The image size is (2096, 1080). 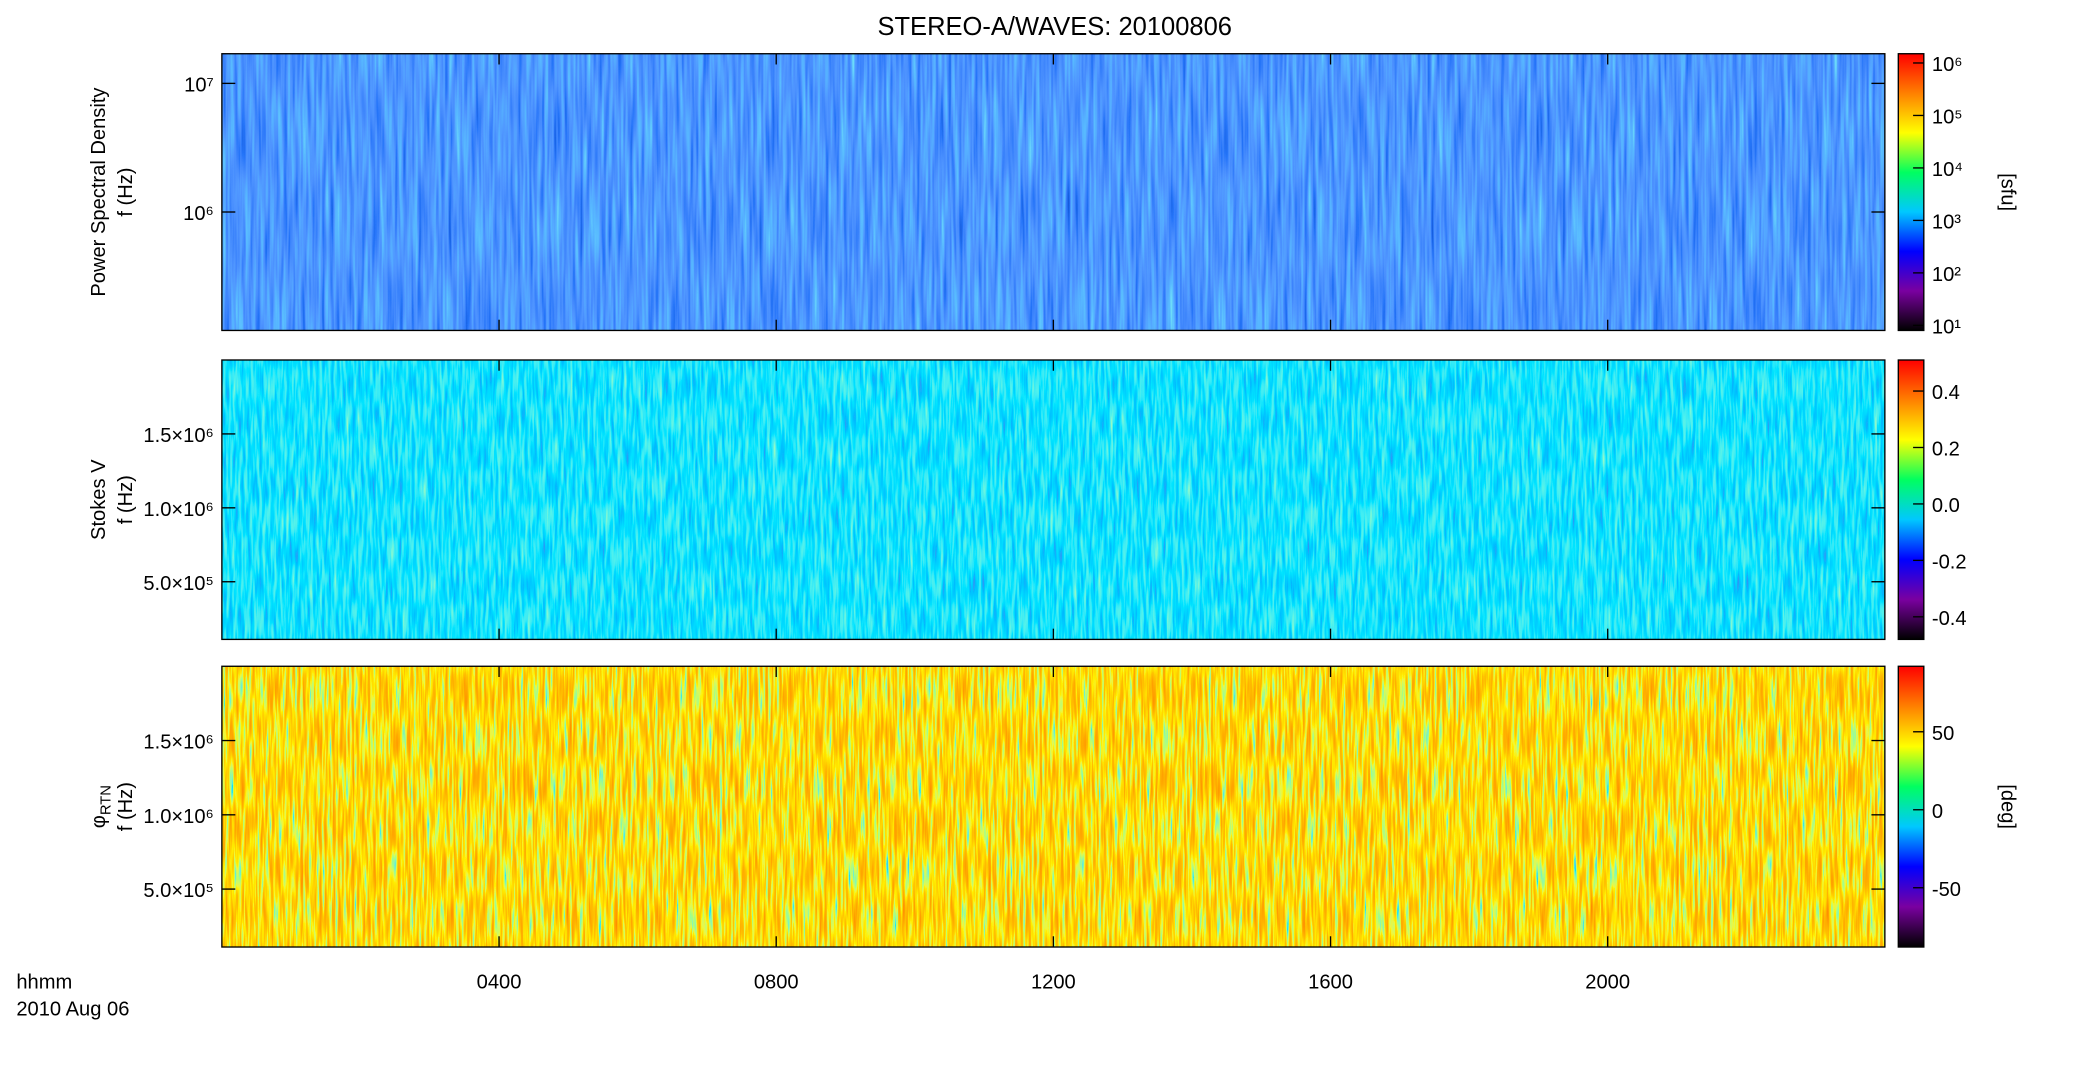 I want to click on y-axis-label: Stokes V, so click(x=99, y=499).